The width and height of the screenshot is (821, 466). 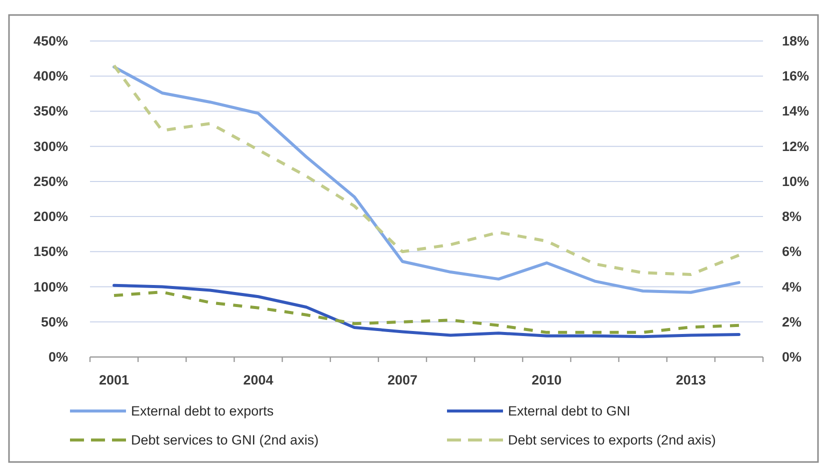 I want to click on y2-tick-label: 14%, so click(x=796, y=111).